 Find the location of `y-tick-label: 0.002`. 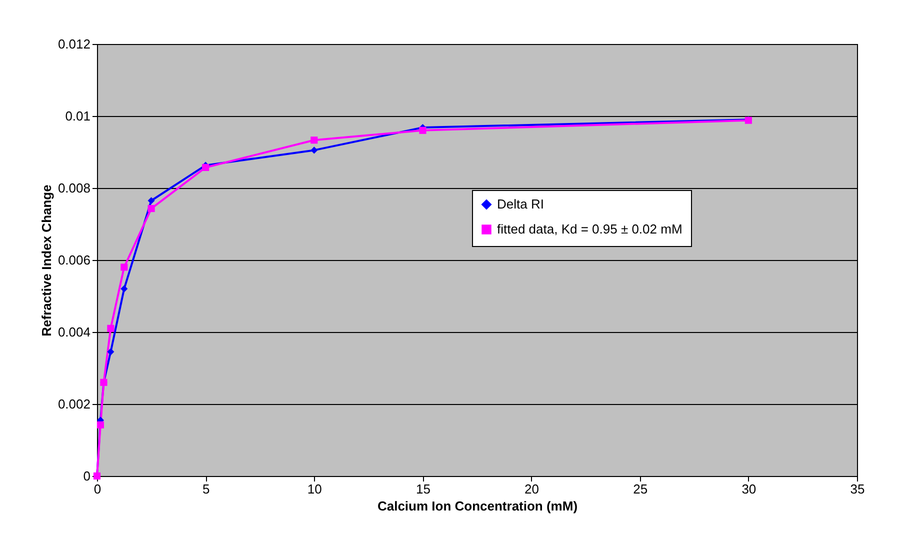

y-tick-label: 0.002 is located at coordinates (74, 404).